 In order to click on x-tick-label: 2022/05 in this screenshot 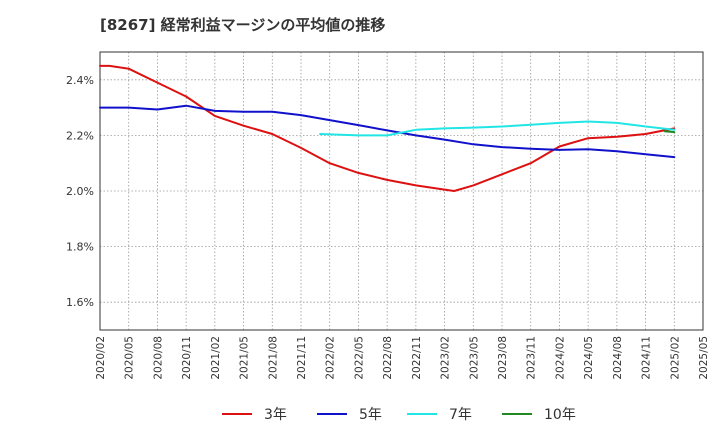, I will do `click(359, 358)`.